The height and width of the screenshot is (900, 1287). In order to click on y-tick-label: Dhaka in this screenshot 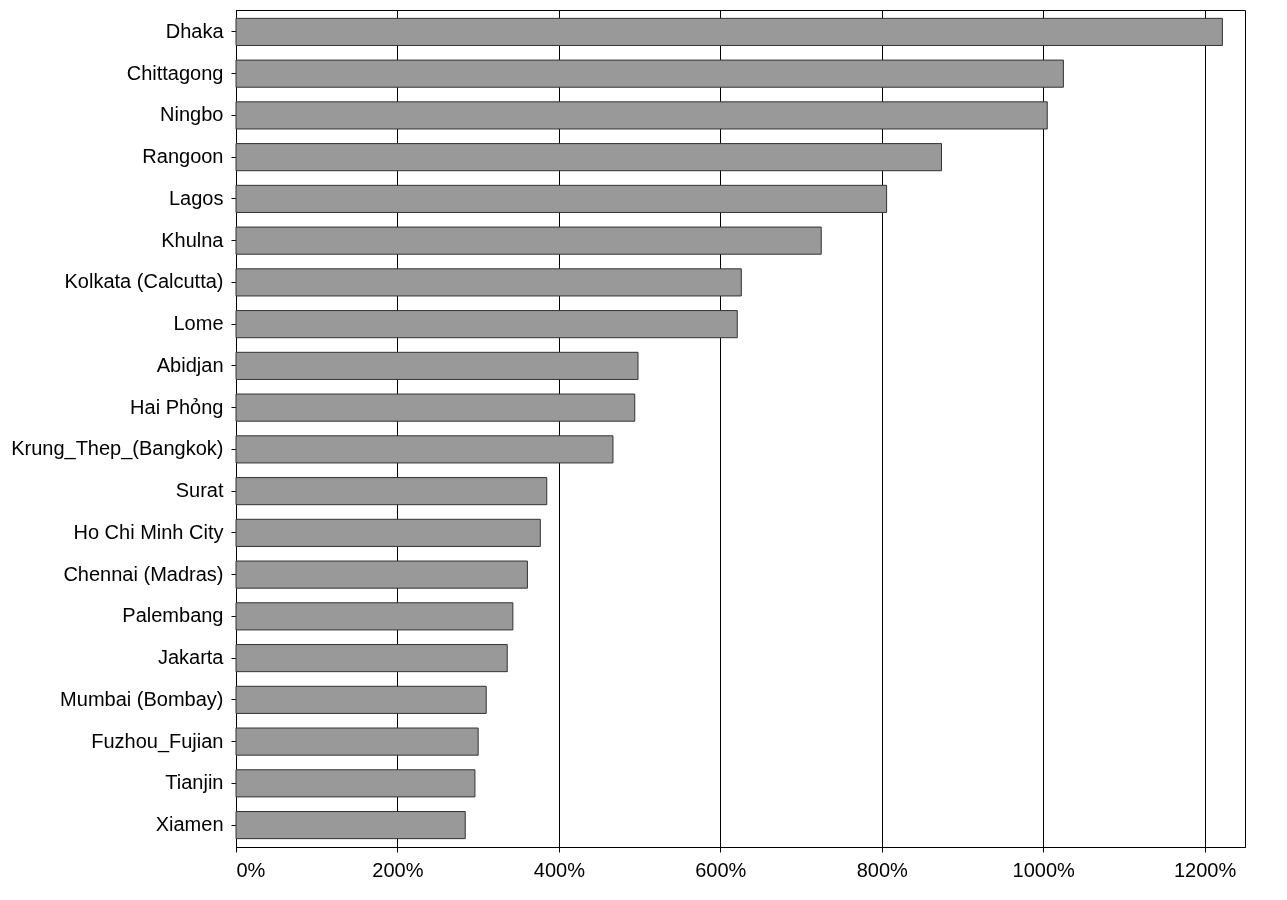, I will do `click(195, 30)`.